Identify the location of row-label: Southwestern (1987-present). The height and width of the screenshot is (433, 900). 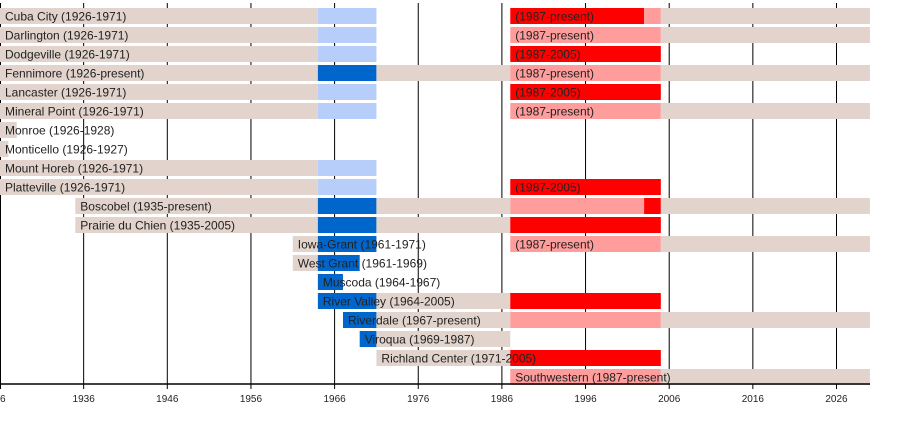
(592, 378).